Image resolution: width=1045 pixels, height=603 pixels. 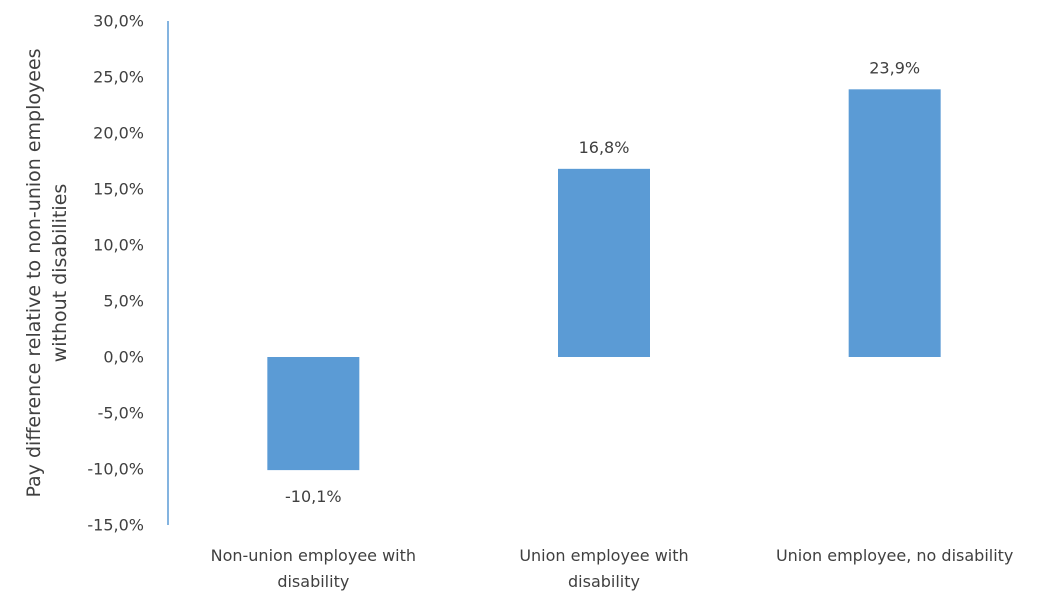 What do you see at coordinates (118, 77) in the screenshot?
I see `y-tick-label: 25,0%` at bounding box center [118, 77].